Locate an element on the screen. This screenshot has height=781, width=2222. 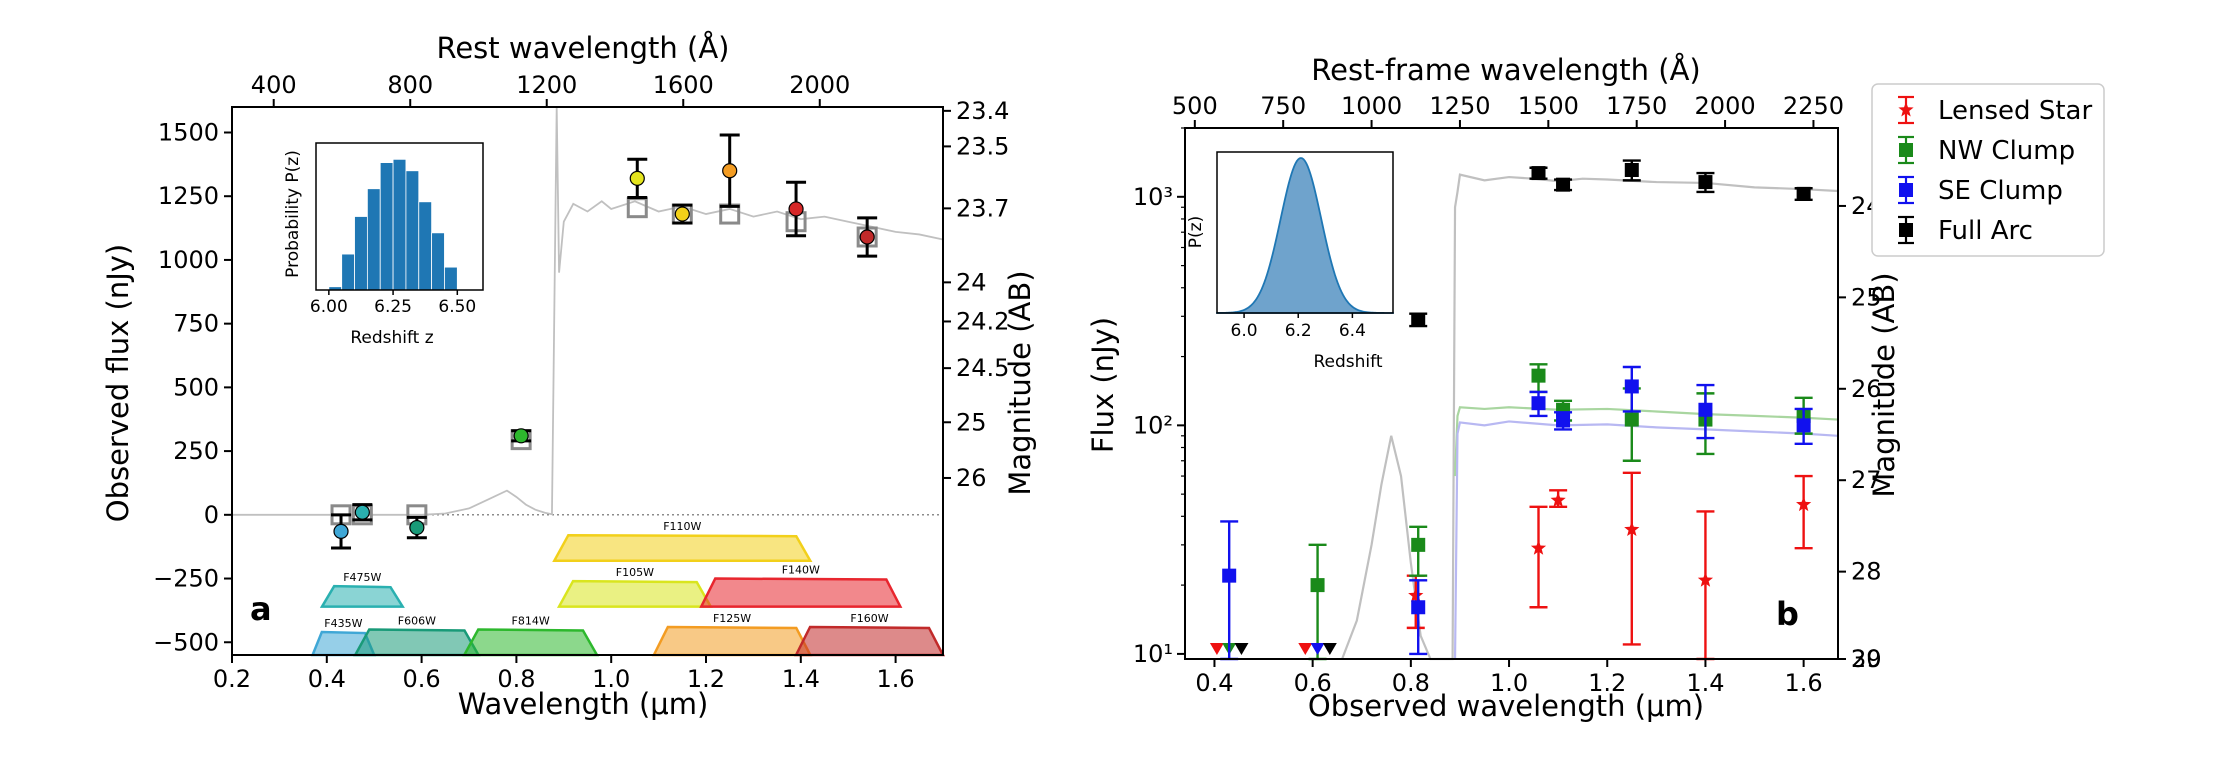
panel-b-toptick-label-2: 1000 is located at coordinates (1371, 106).